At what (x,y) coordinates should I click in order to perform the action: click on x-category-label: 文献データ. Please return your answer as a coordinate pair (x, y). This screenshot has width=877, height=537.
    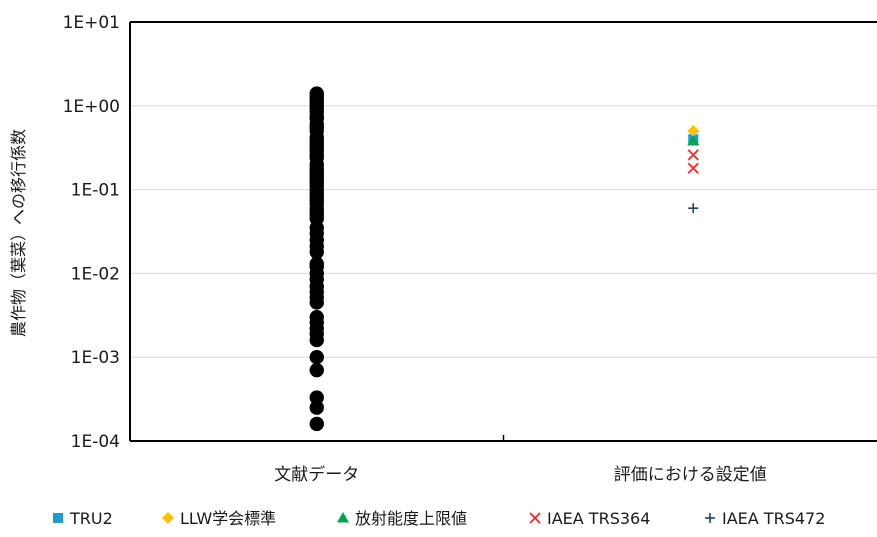
    Looking at the image, I should click on (316, 474).